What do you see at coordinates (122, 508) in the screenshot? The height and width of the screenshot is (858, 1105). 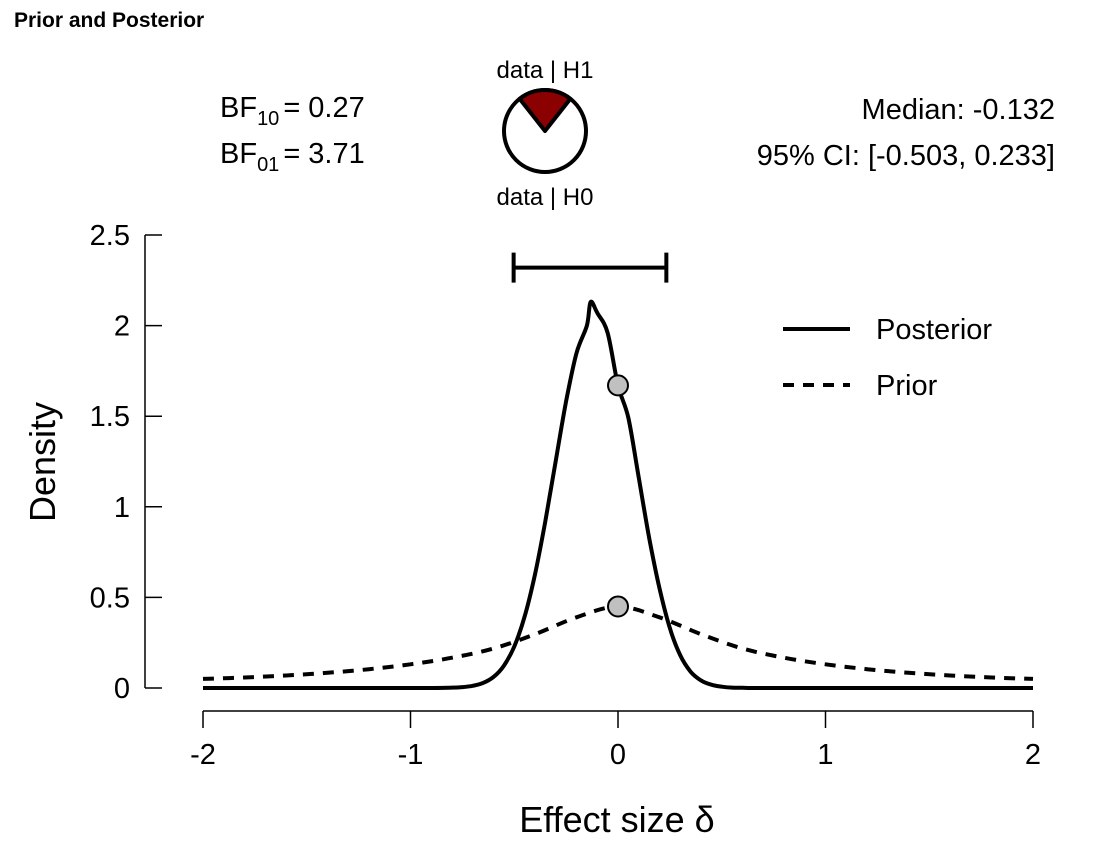 I see `y-tick-label: 1` at bounding box center [122, 508].